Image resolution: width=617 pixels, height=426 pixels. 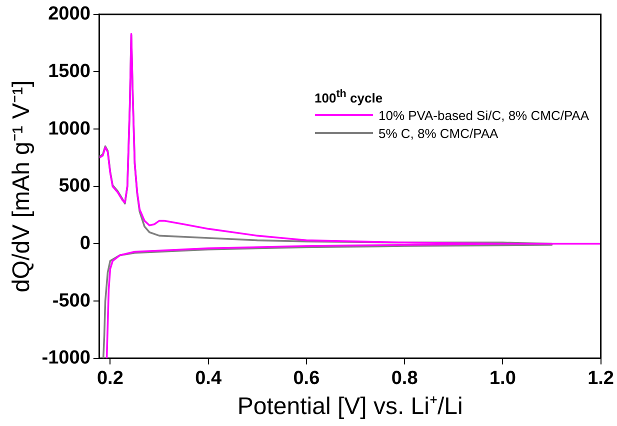 What do you see at coordinates (66, 358) in the screenshot?
I see `y-tick-label: -1000` at bounding box center [66, 358].